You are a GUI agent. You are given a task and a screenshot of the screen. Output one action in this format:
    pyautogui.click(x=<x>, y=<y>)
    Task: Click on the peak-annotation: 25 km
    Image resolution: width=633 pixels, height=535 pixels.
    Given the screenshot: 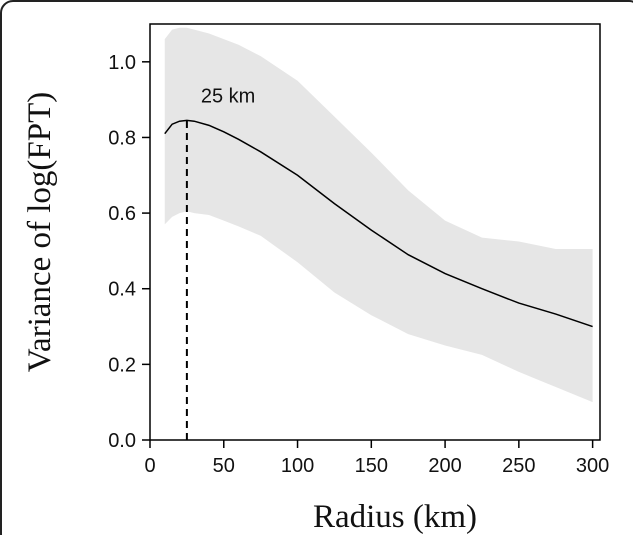 What is the action you would take?
    pyautogui.click(x=228, y=96)
    